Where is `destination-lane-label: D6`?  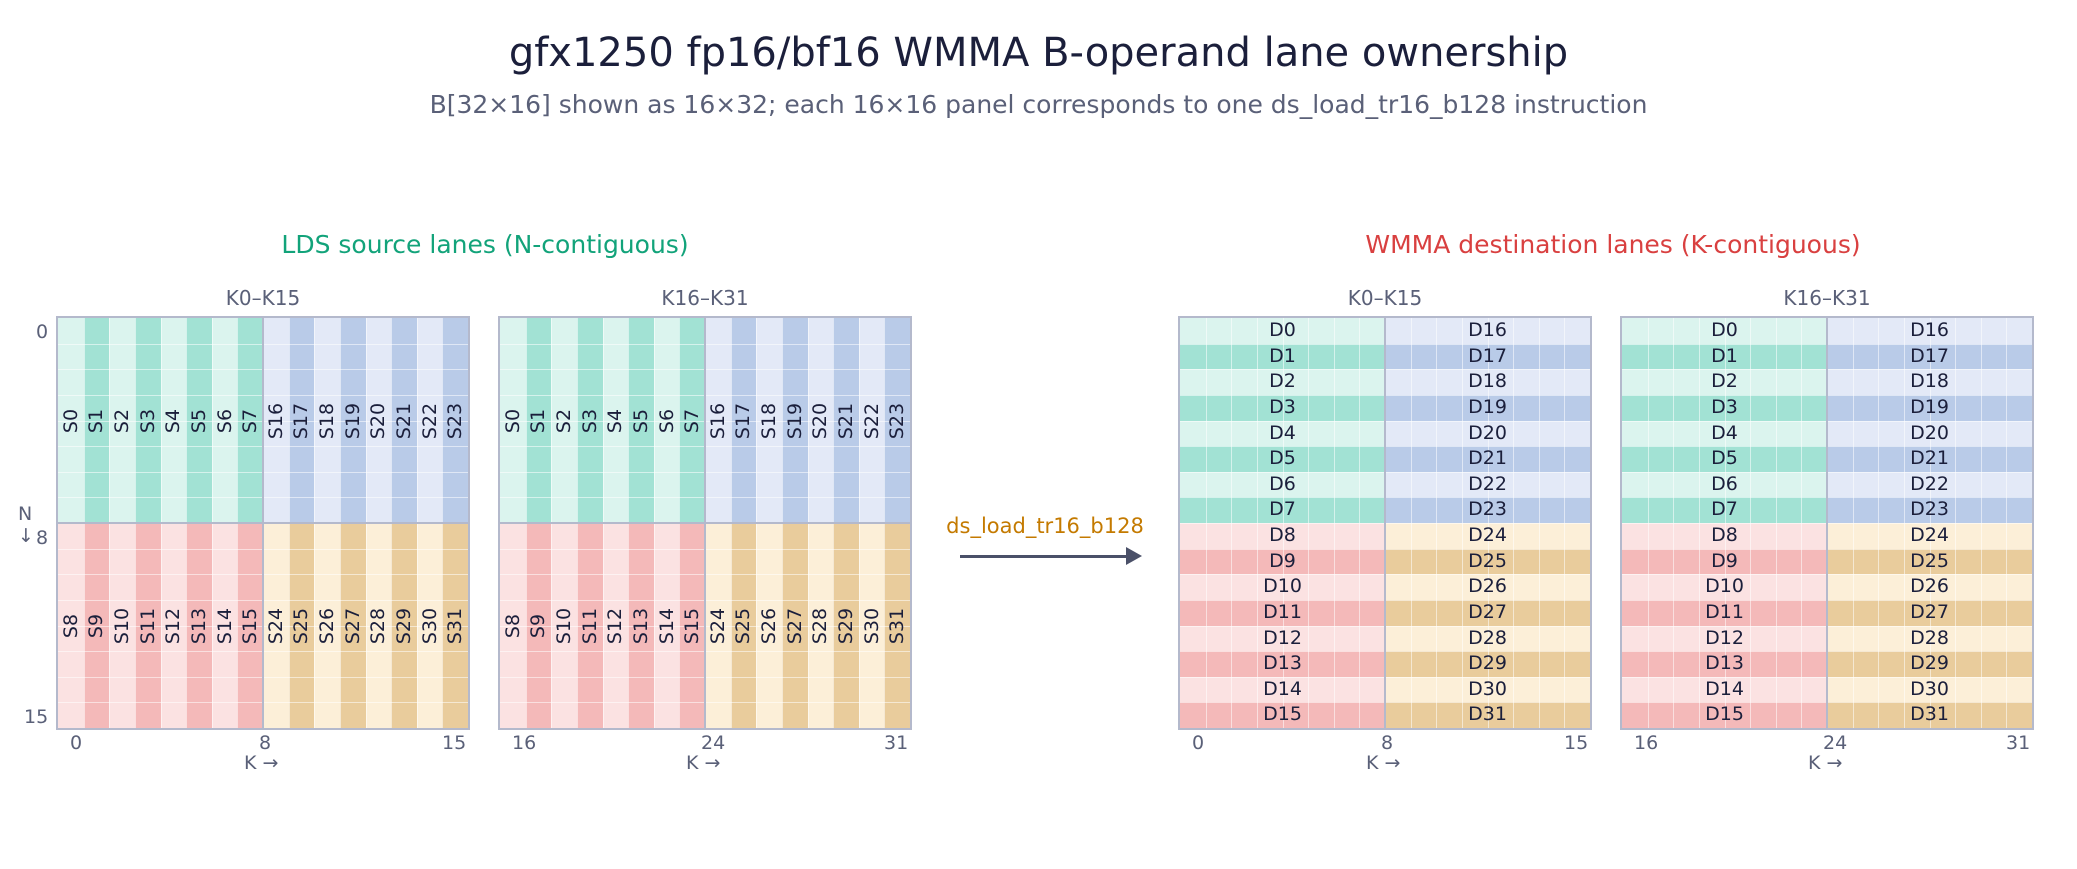 destination-lane-label: D6 is located at coordinates (1282, 483).